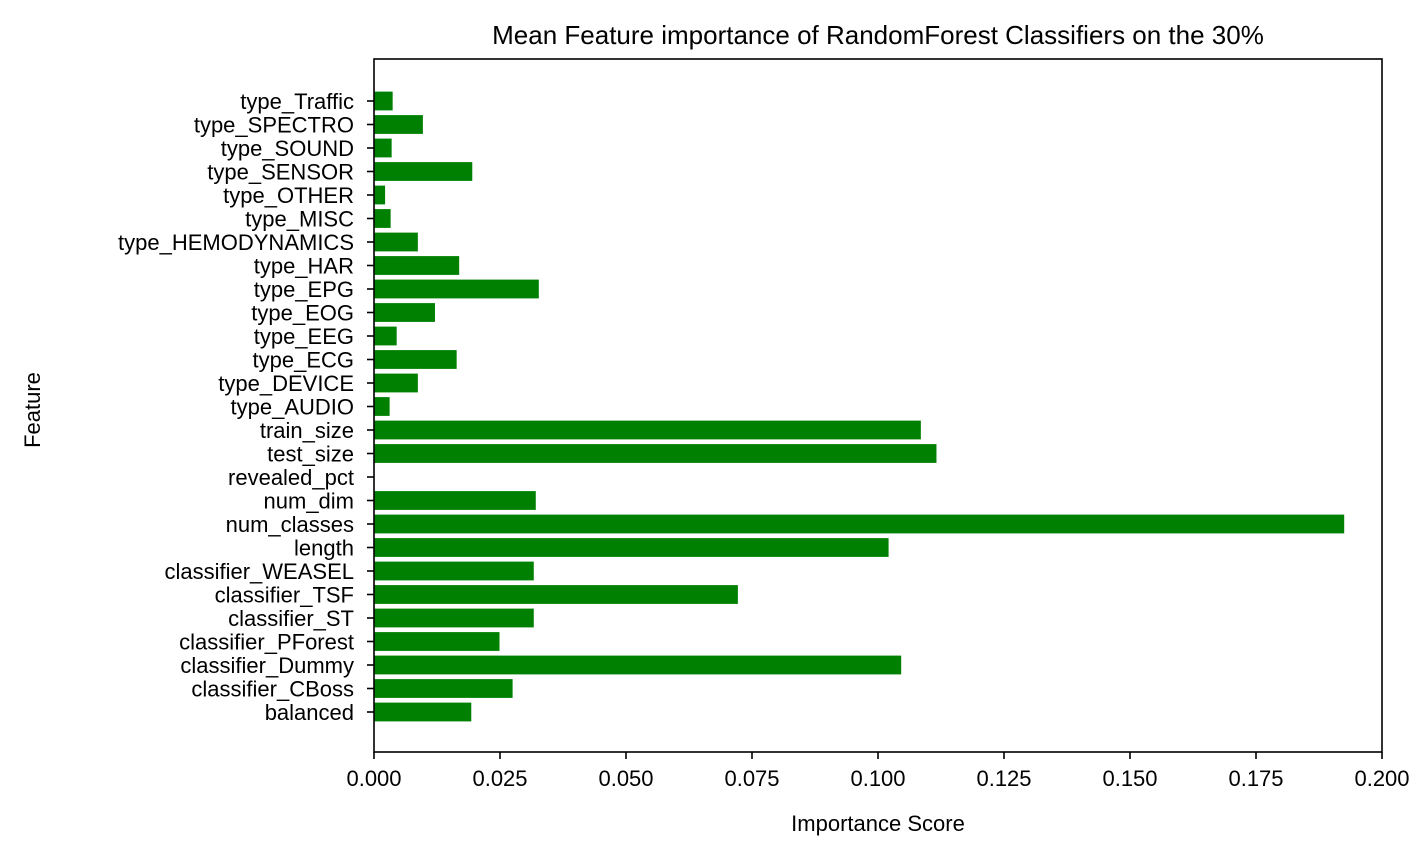  I want to click on y-tick-label: test_size, so click(310, 454).